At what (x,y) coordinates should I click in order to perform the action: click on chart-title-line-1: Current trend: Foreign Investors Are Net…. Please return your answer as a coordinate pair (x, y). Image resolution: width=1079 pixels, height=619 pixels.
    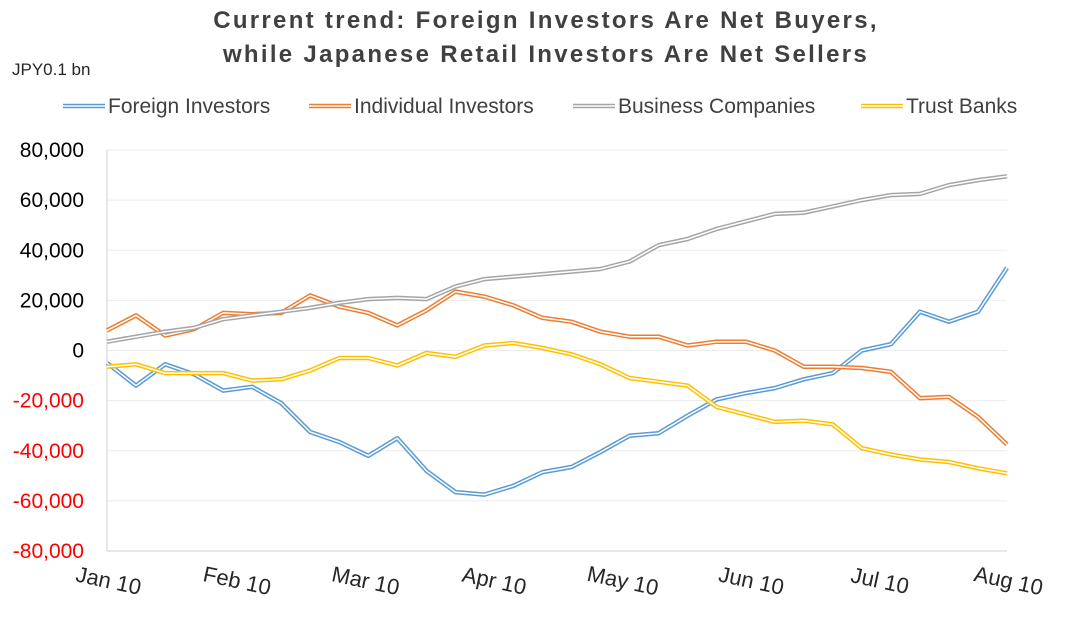
    Looking at the image, I should click on (546, 20).